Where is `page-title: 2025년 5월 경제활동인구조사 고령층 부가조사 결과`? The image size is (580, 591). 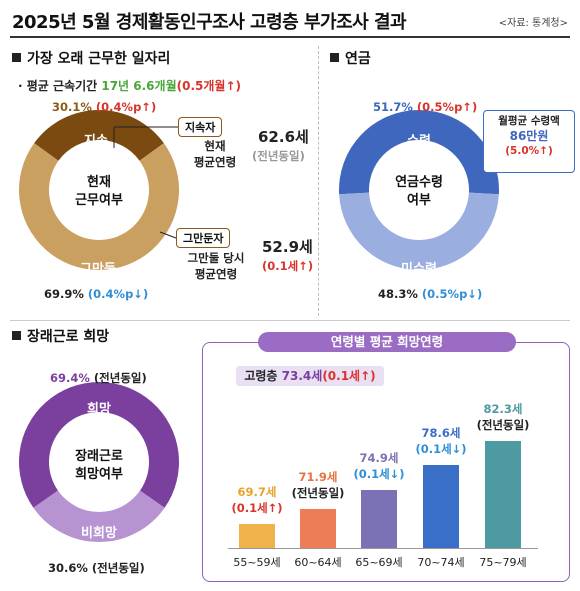 page-title: 2025년 5월 경제활동인구조사 고령층 부가조사 결과 is located at coordinates (209, 22).